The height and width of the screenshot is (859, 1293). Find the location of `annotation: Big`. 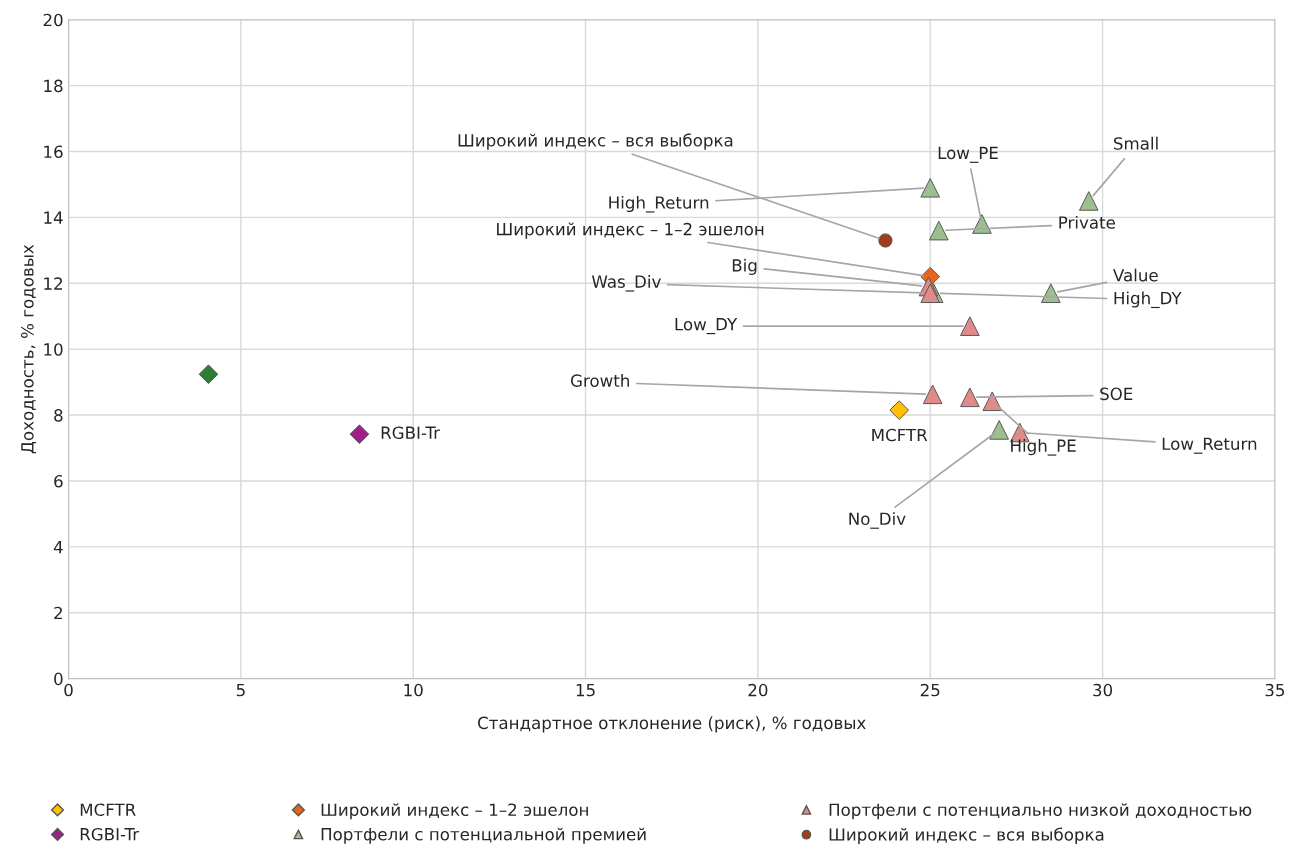

annotation: Big is located at coordinates (744, 266).